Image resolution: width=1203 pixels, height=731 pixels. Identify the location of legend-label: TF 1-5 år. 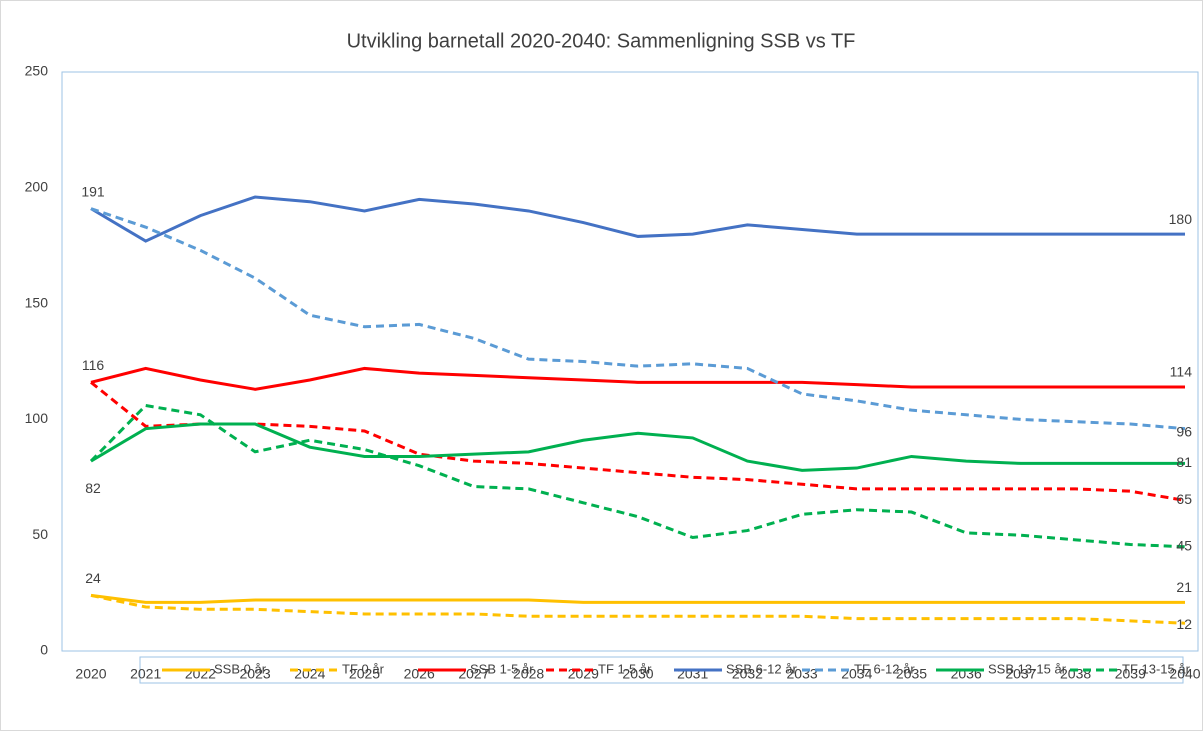
(625, 668).